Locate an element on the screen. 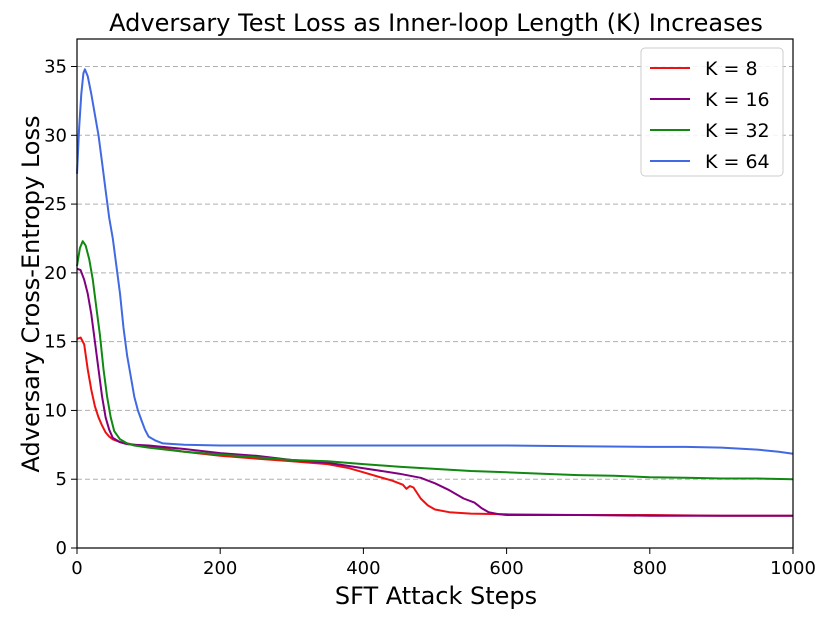 Image resolution: width=830 pixels, height=620 pixels. legend-box is located at coordinates (712, 112).